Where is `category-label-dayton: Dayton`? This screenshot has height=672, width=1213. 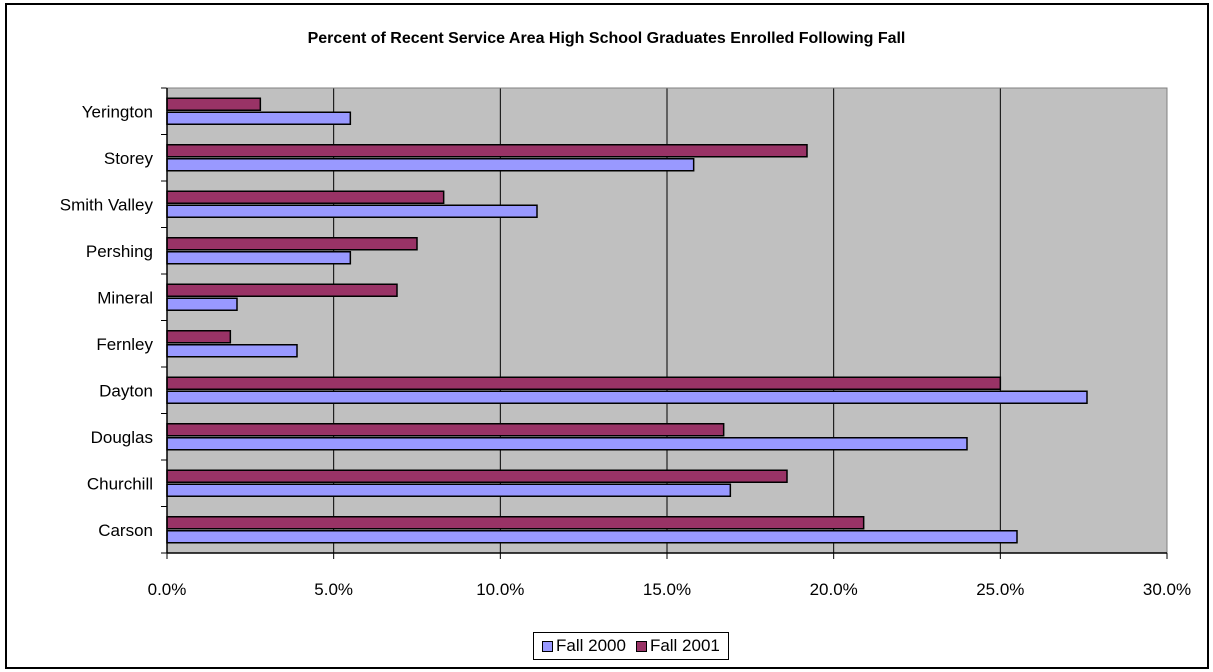
category-label-dayton: Dayton is located at coordinates (126, 390).